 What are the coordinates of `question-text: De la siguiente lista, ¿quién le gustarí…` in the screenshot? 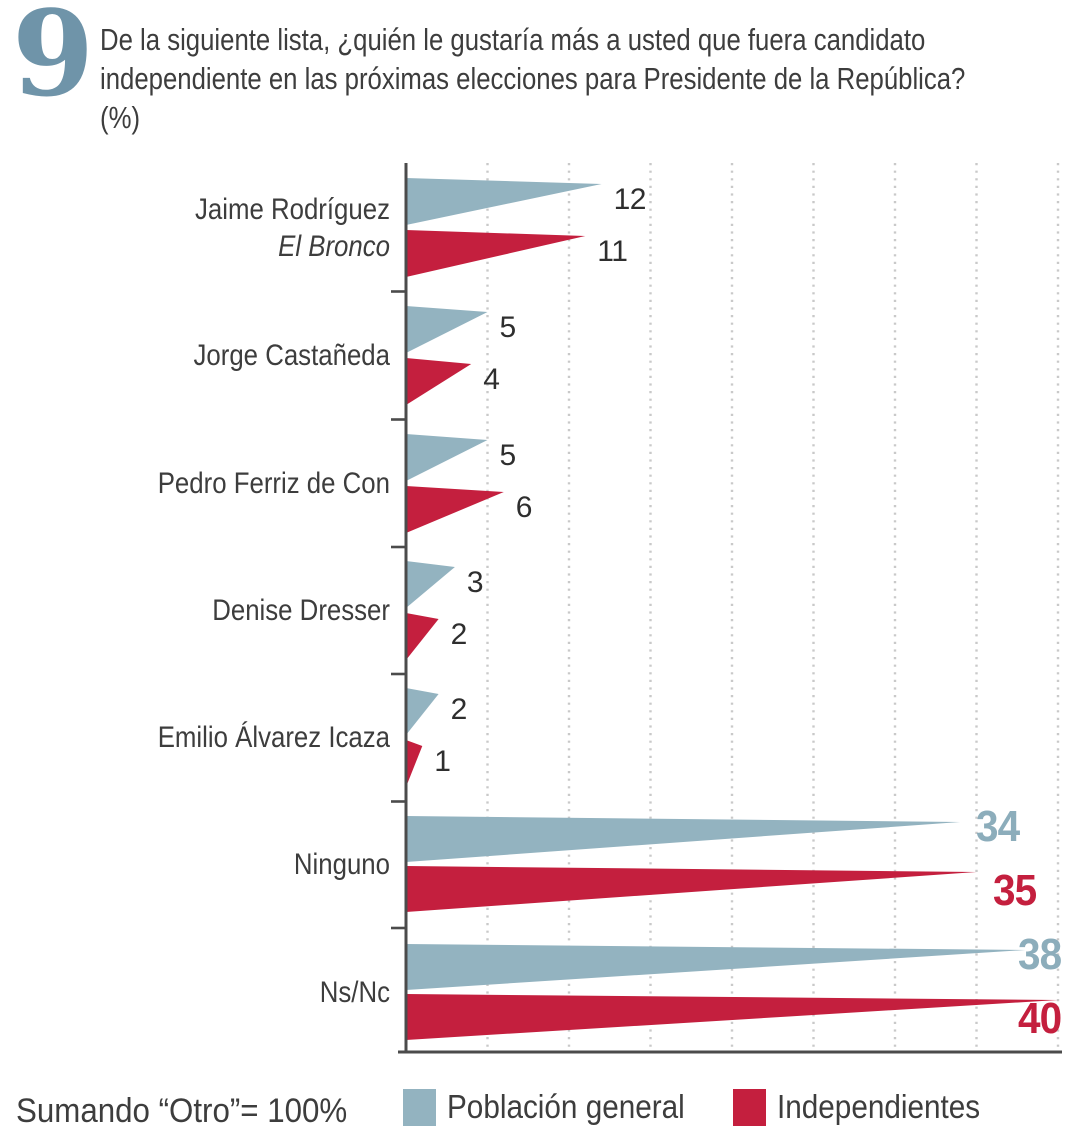 It's located at (532, 78).